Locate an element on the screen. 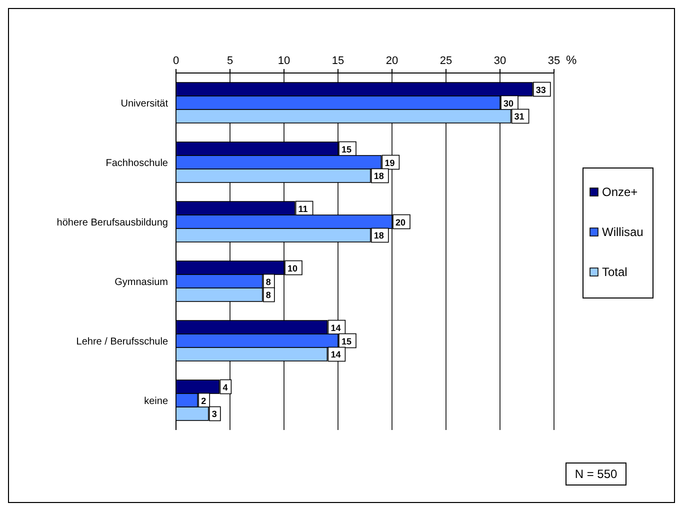 This screenshot has height=511, width=683. data-label: 20 is located at coordinates (401, 222).